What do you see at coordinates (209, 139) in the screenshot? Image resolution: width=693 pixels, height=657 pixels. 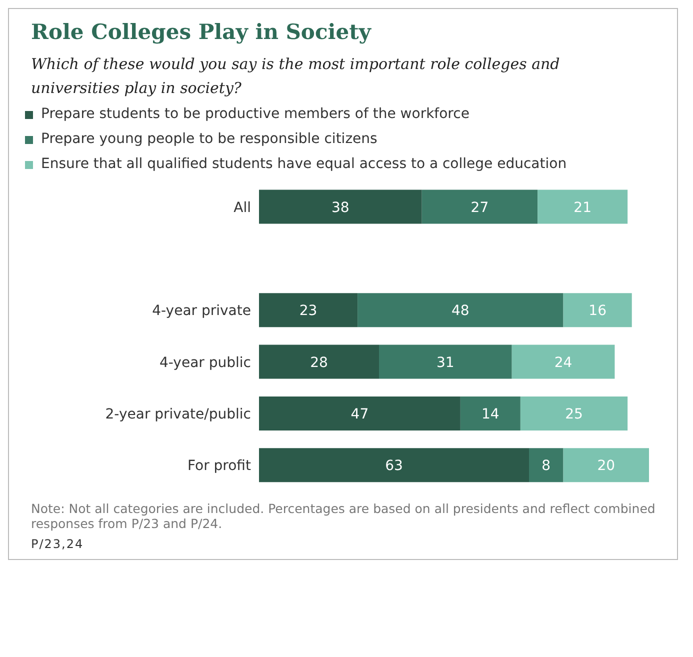 I see `legend-label: Prepare young people to be responsible citizens` at bounding box center [209, 139].